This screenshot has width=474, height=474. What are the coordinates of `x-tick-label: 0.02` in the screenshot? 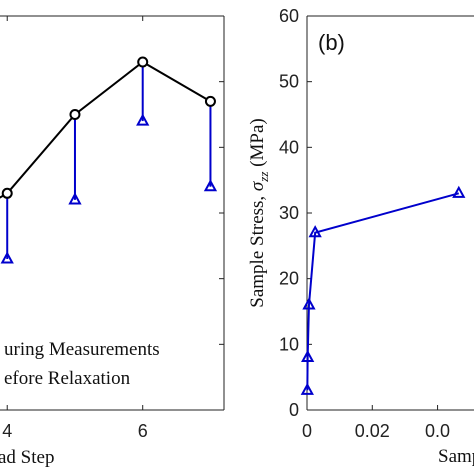 It's located at (372, 431).